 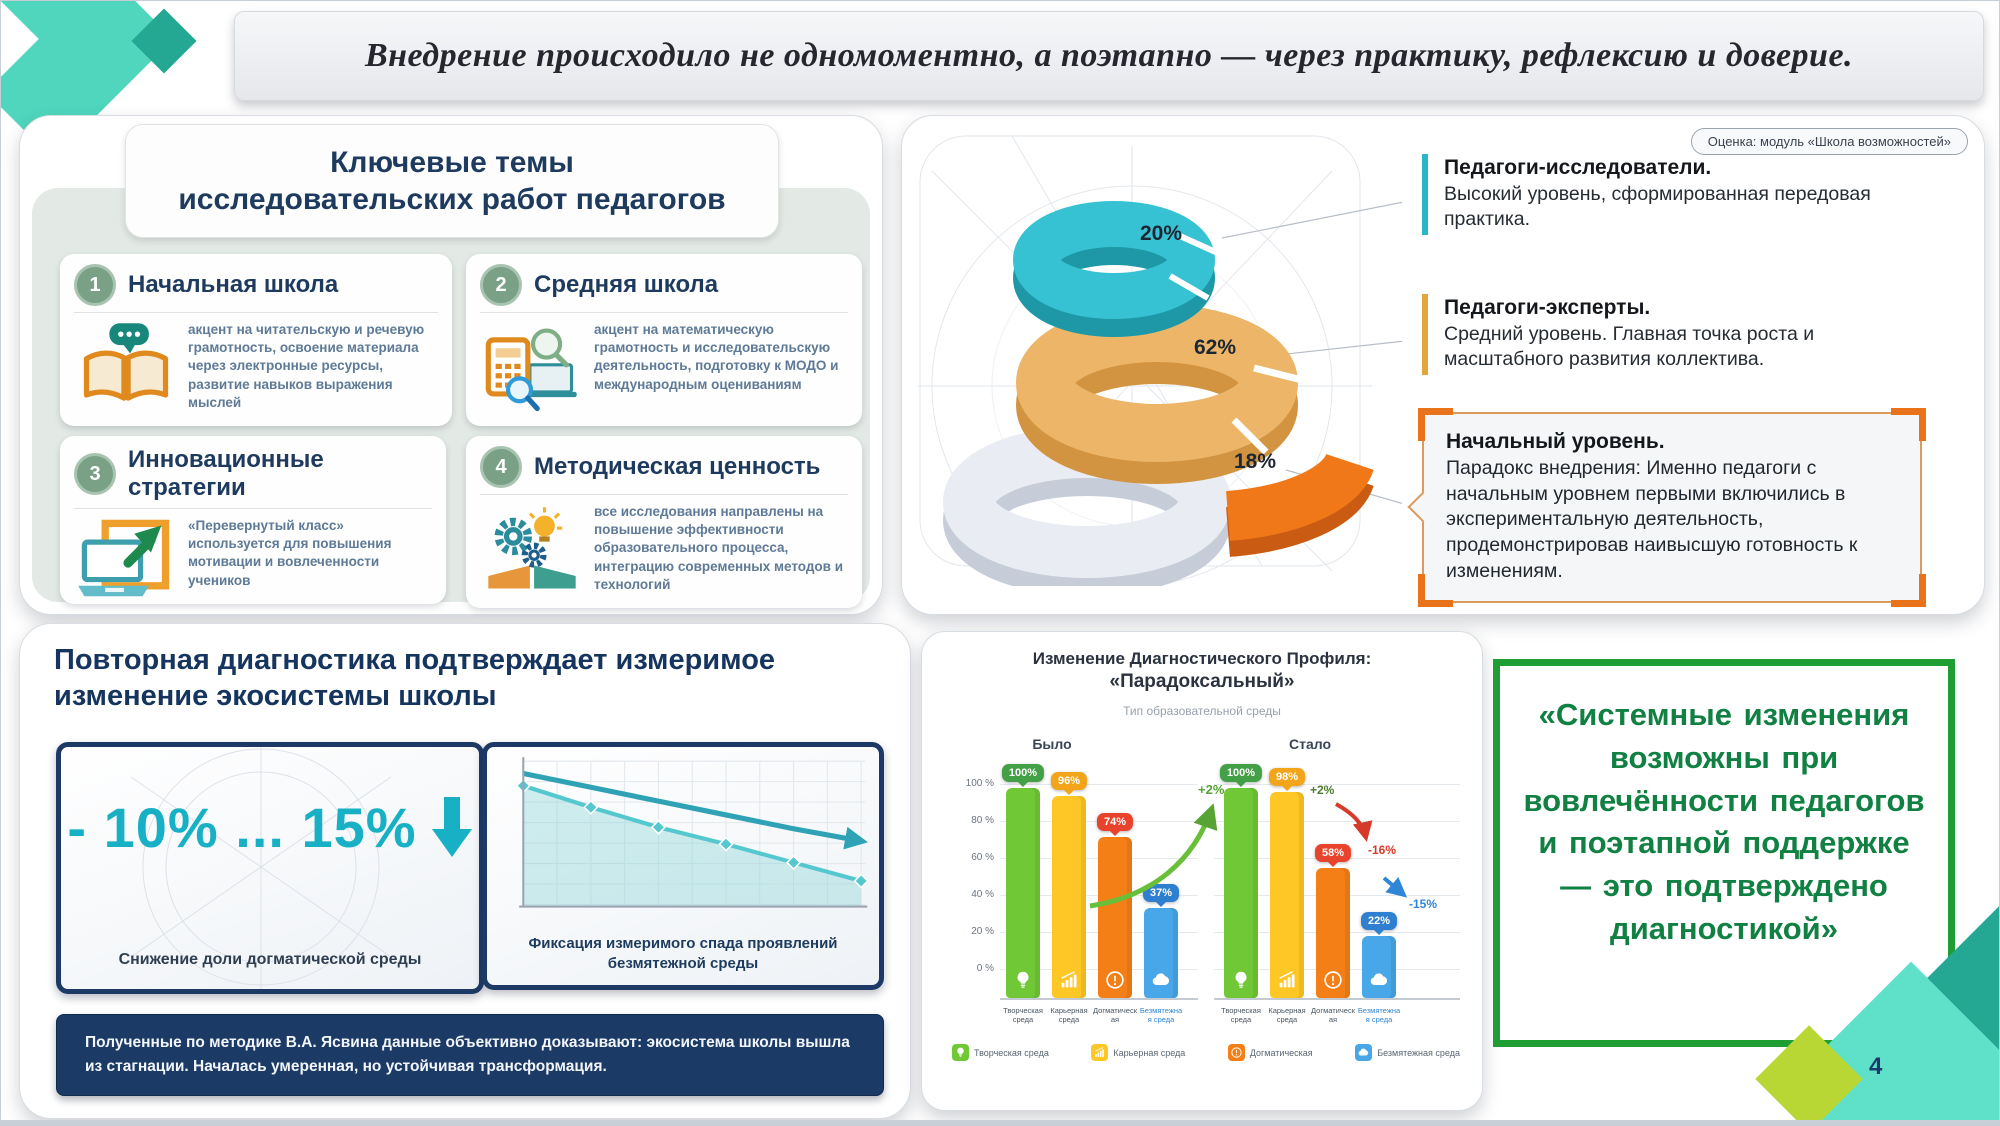 I want to click on theme-card-header: 4 Методическая ценность, so click(x=664, y=470).